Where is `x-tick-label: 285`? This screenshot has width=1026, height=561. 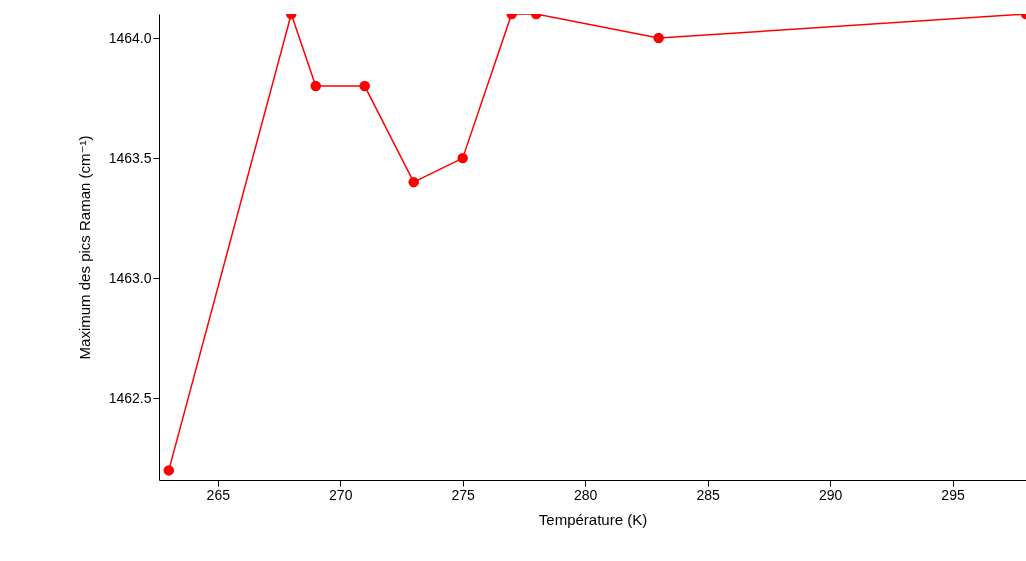
x-tick-label: 285 is located at coordinates (708, 494).